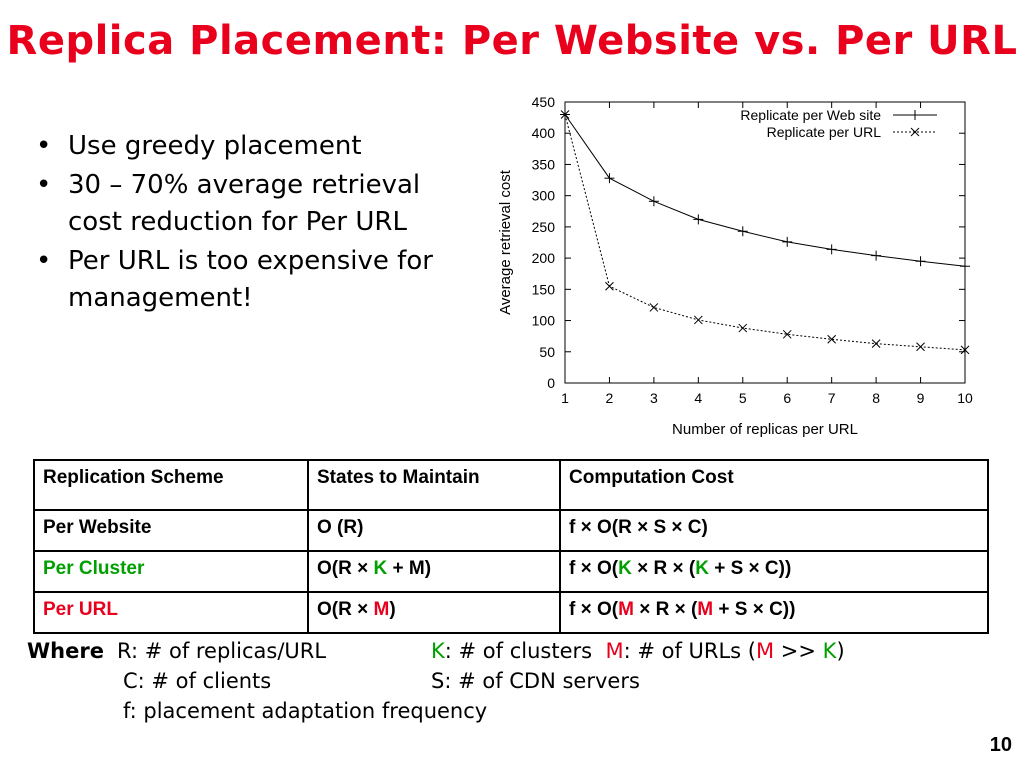 The height and width of the screenshot is (768, 1024). Describe the element at coordinates (434, 485) in the screenshot. I see `header-states-to-maintain: States to Maintain` at that location.